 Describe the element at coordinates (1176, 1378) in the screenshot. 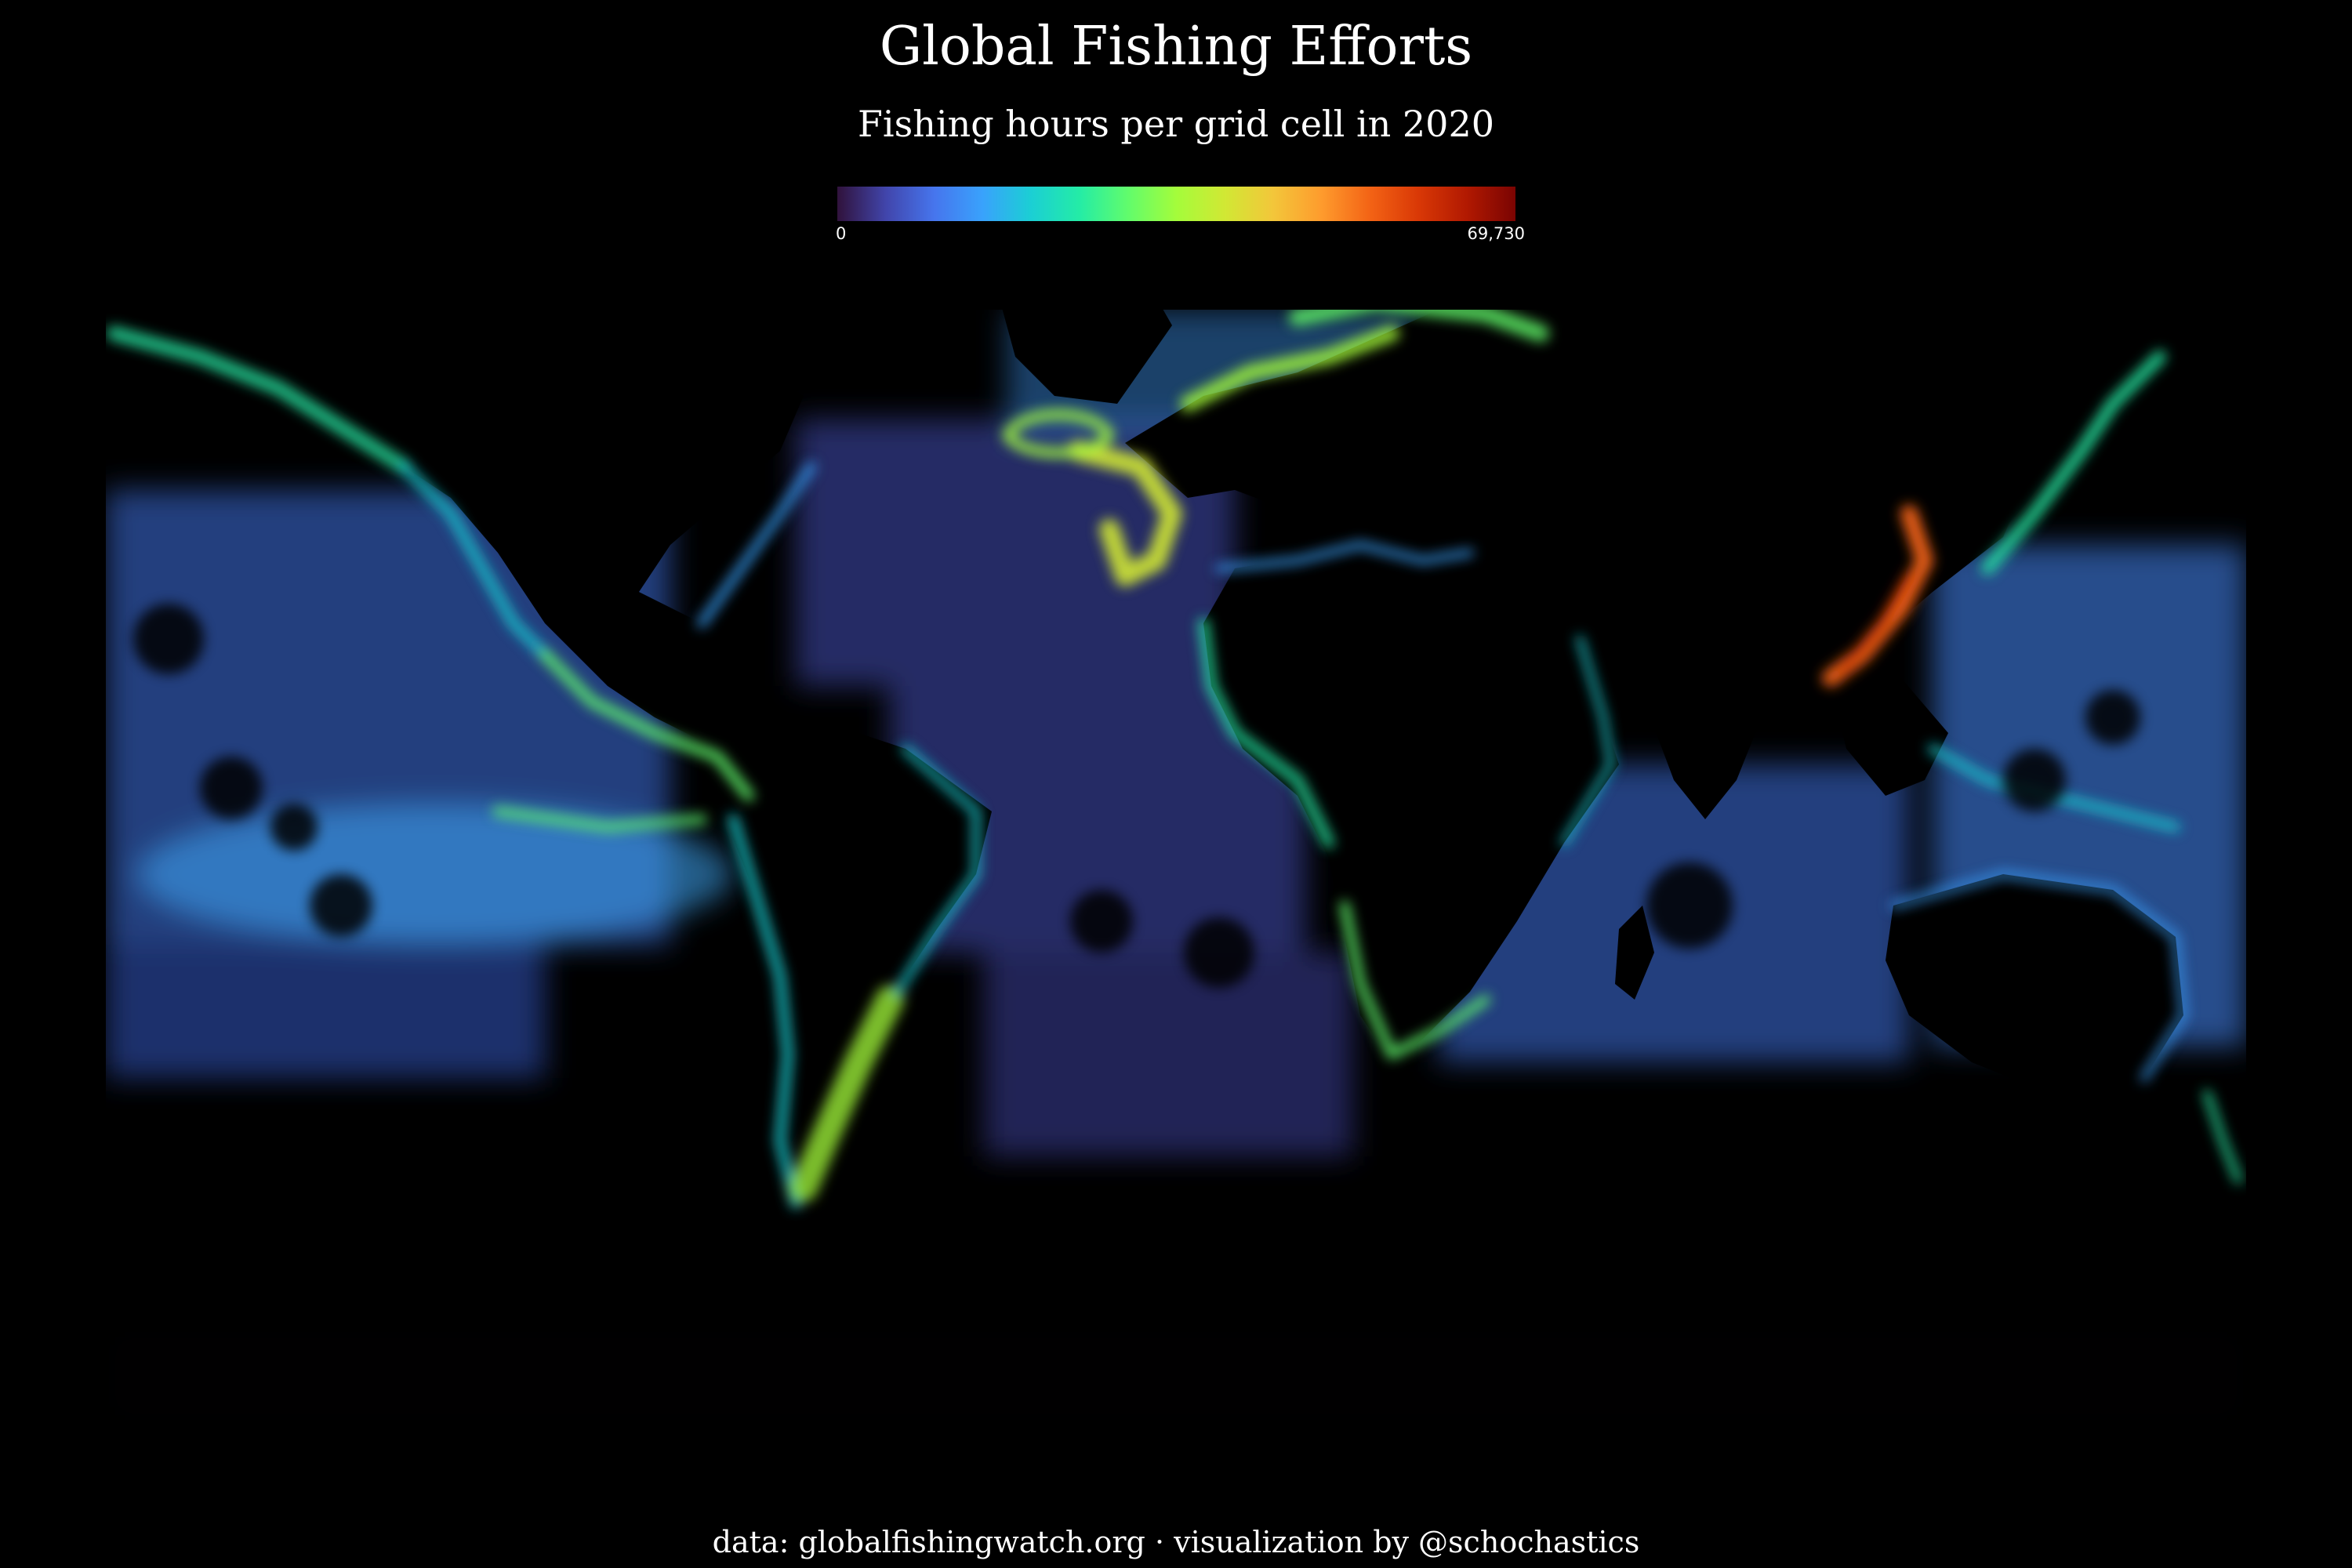

I see `antarctica` at that location.